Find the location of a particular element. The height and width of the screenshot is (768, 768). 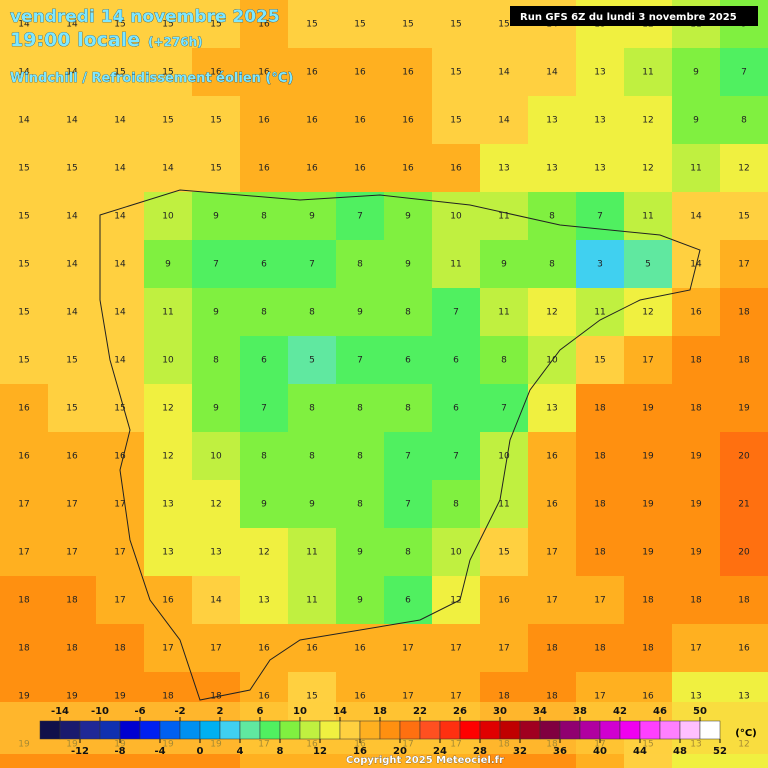

field-title: Windchill / Refroidissement éolien (°C) is located at coordinates (151, 78).